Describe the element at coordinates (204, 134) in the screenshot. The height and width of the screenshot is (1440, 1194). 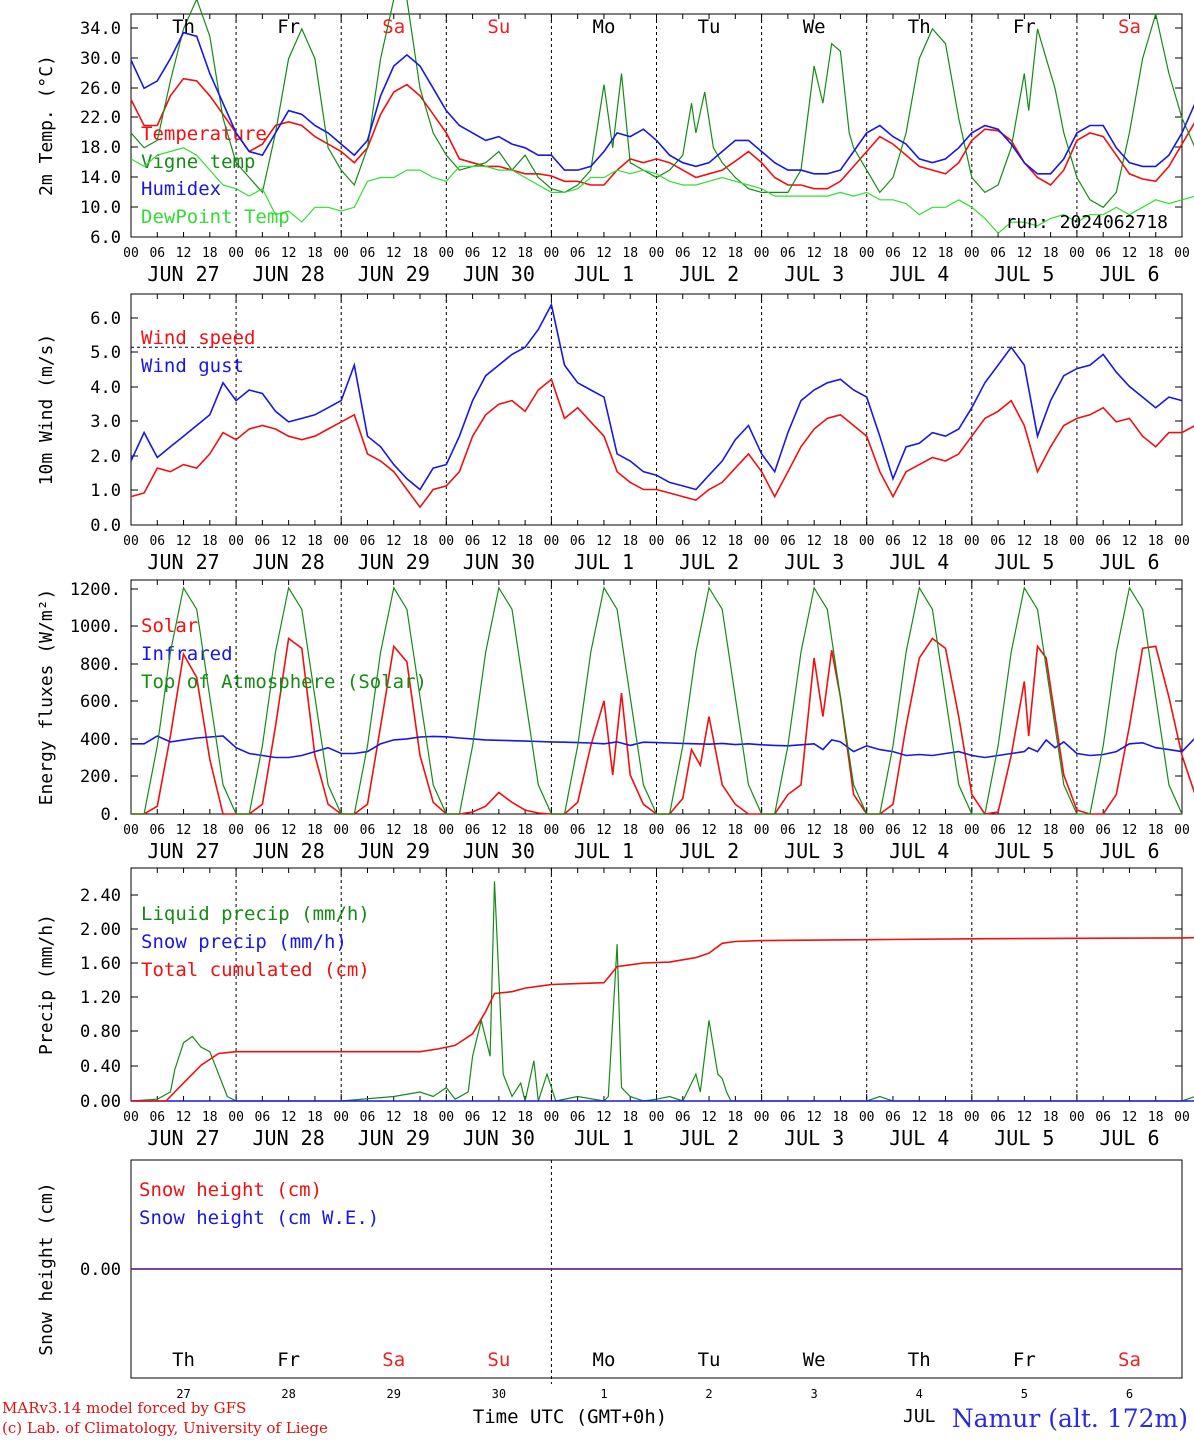
I see `legend-entry: Temperature` at that location.